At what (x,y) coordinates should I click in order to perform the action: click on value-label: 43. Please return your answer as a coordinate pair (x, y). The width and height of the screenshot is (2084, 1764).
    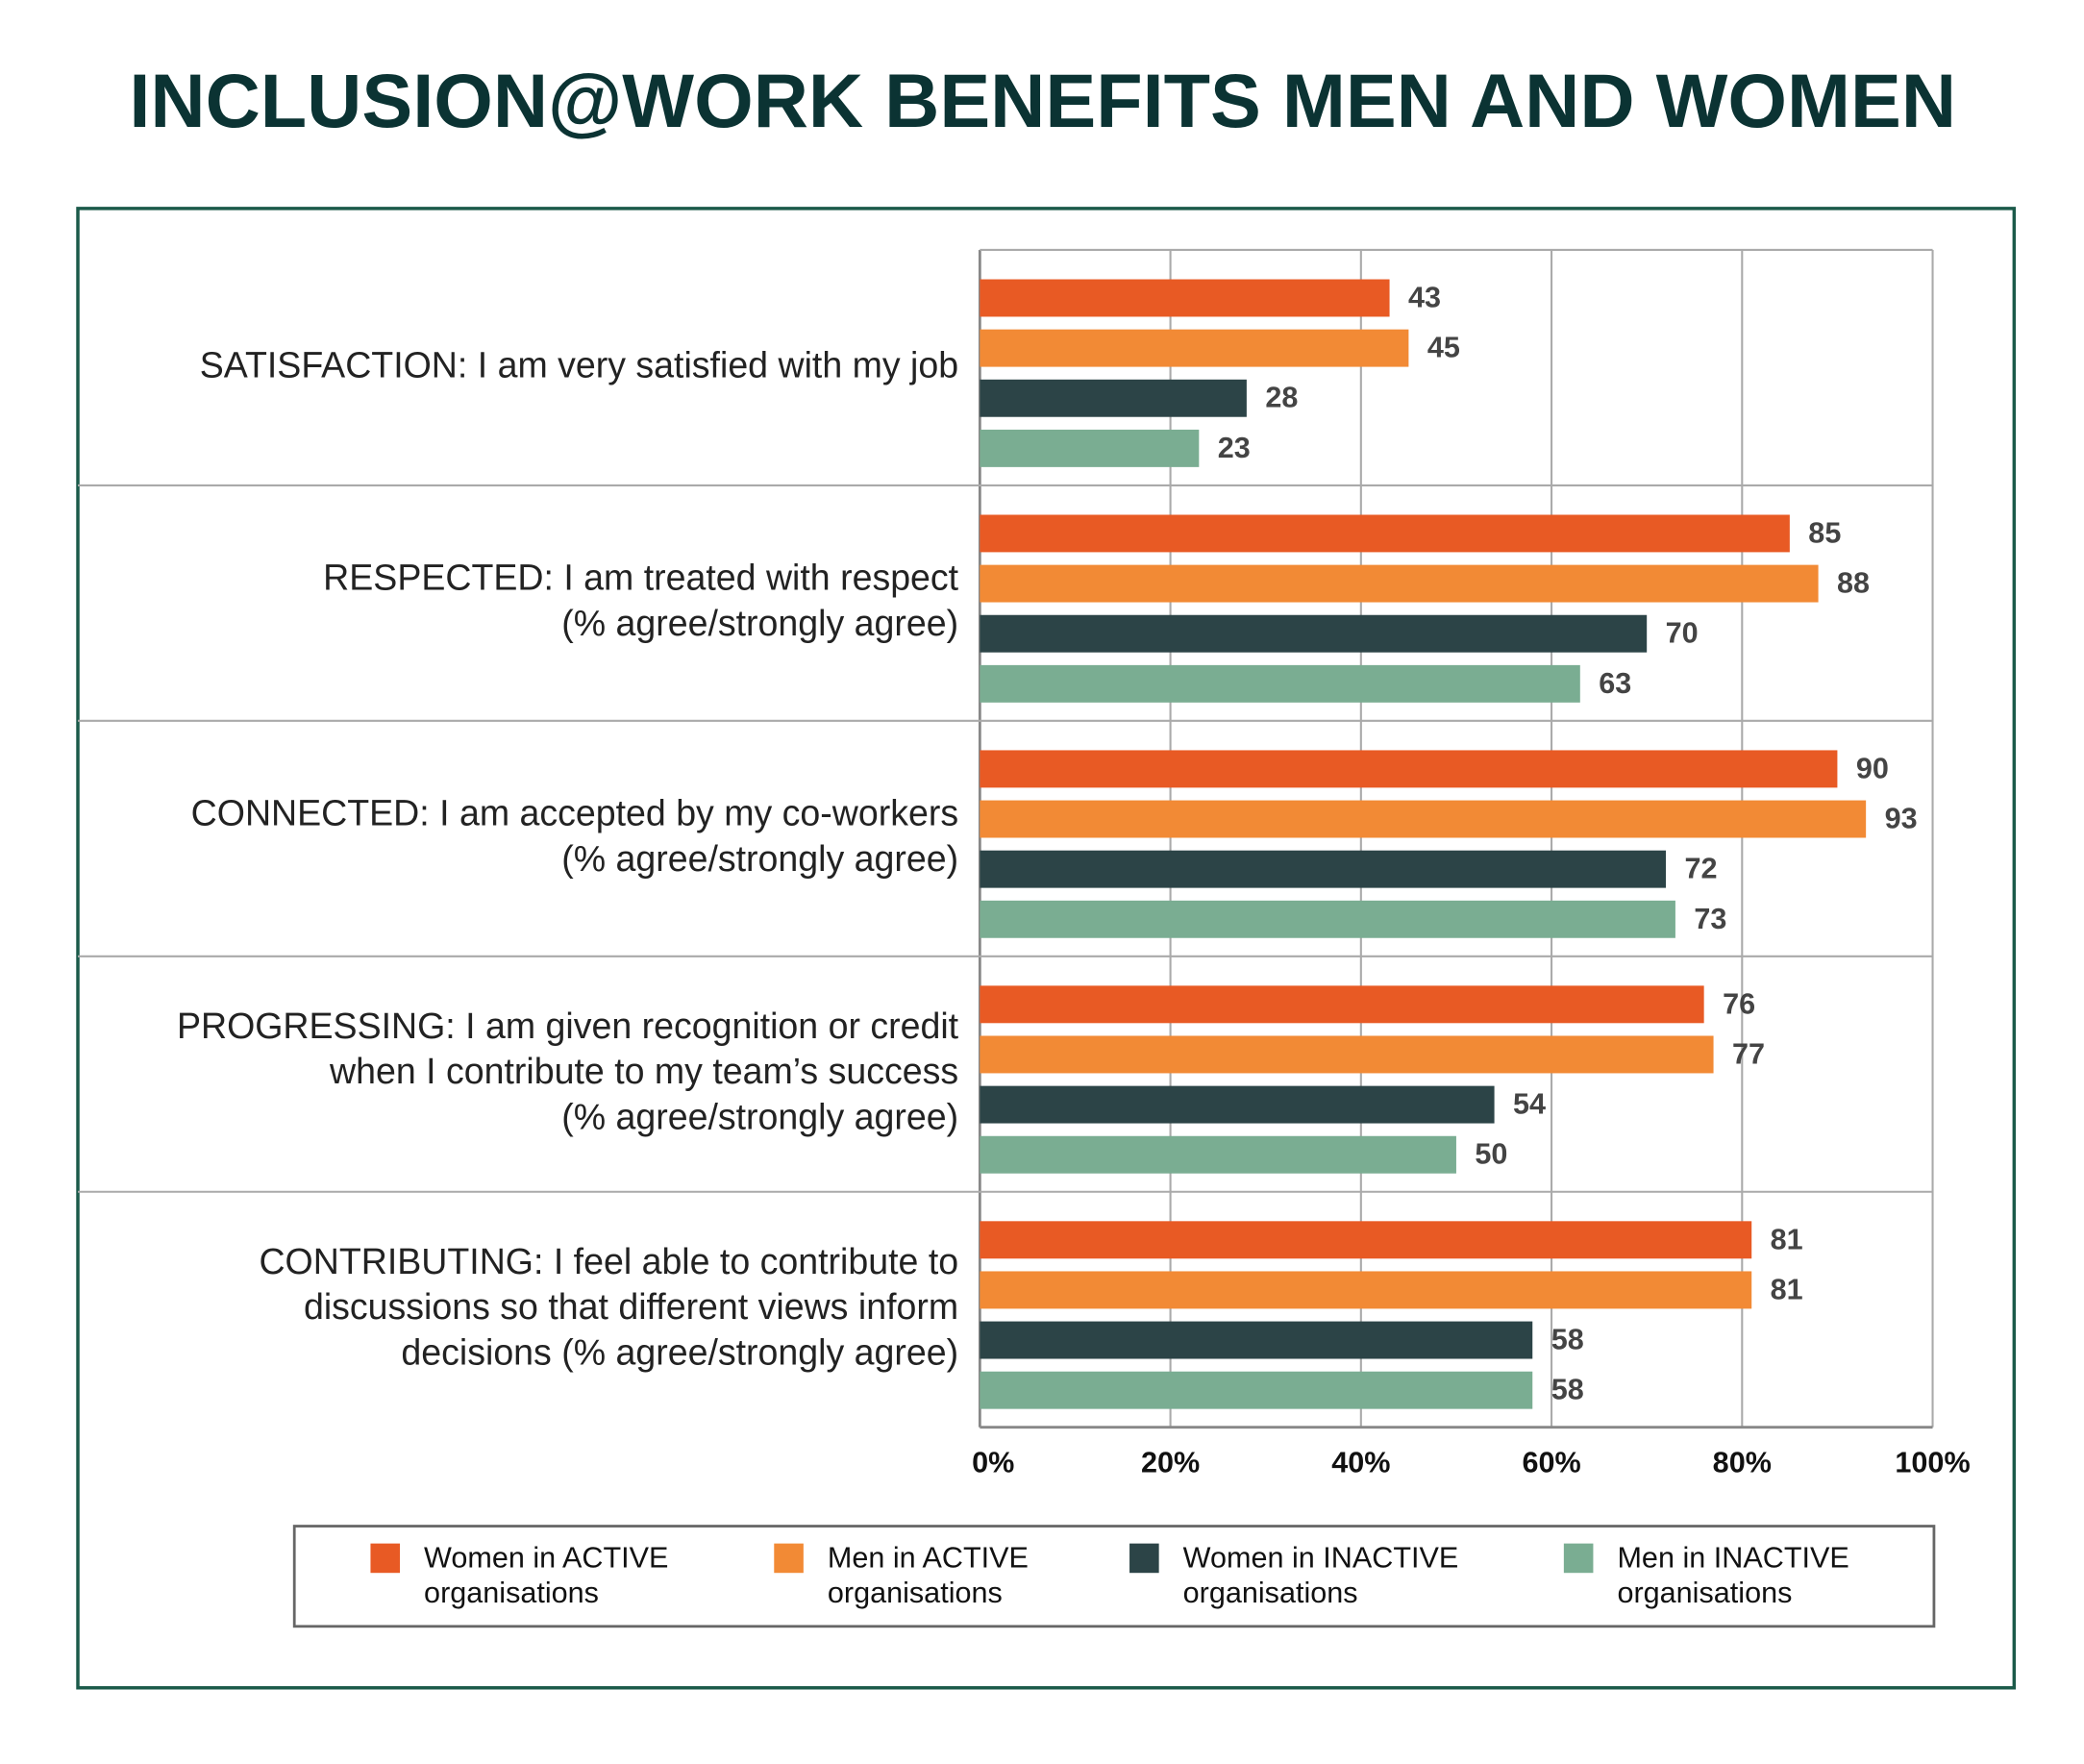
    Looking at the image, I should click on (1424, 297).